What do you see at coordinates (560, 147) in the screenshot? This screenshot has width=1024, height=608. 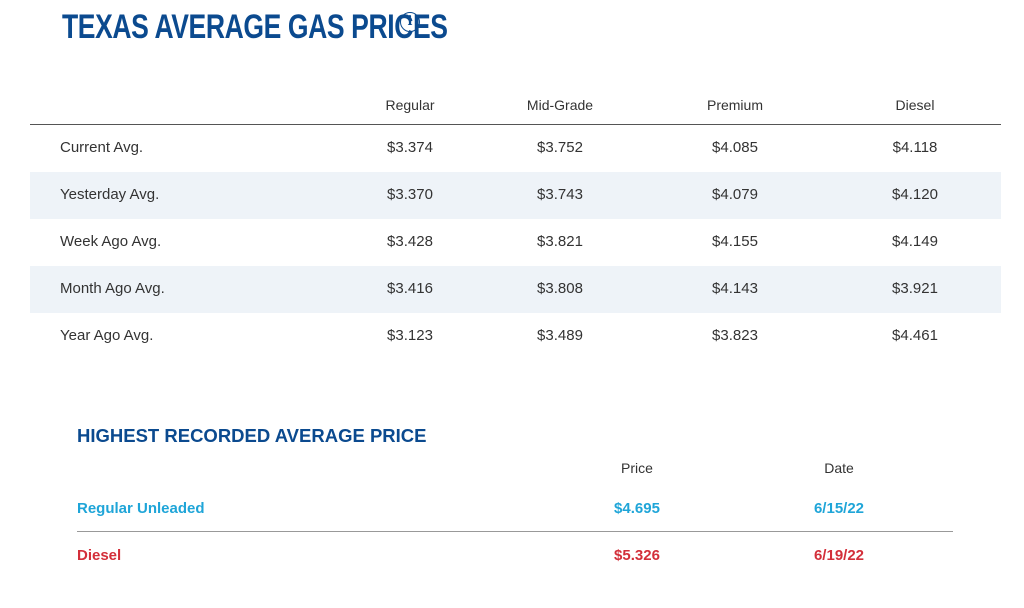 I see `price-mid-grade: $3.752` at bounding box center [560, 147].